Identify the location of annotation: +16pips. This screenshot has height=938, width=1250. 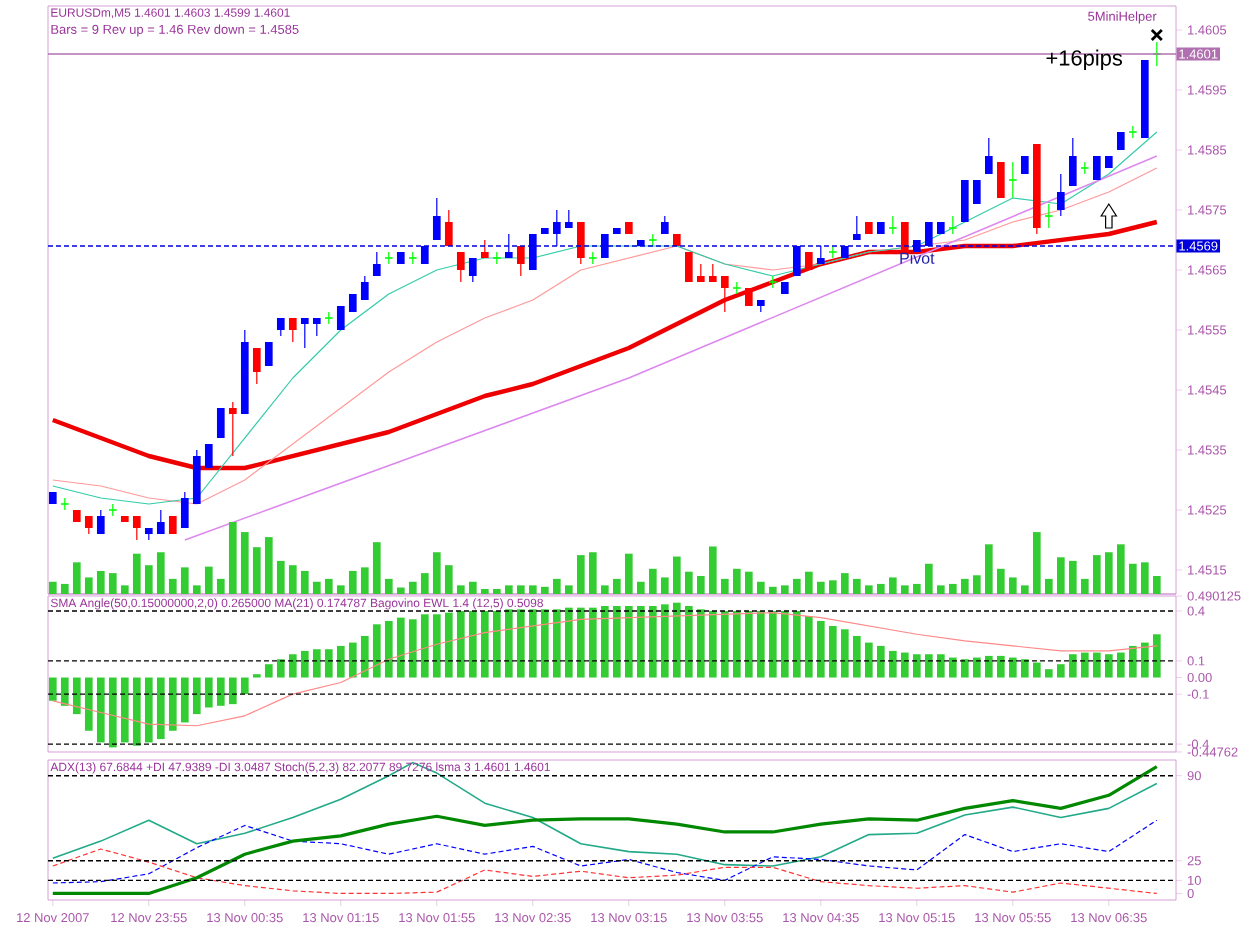
(1084, 59).